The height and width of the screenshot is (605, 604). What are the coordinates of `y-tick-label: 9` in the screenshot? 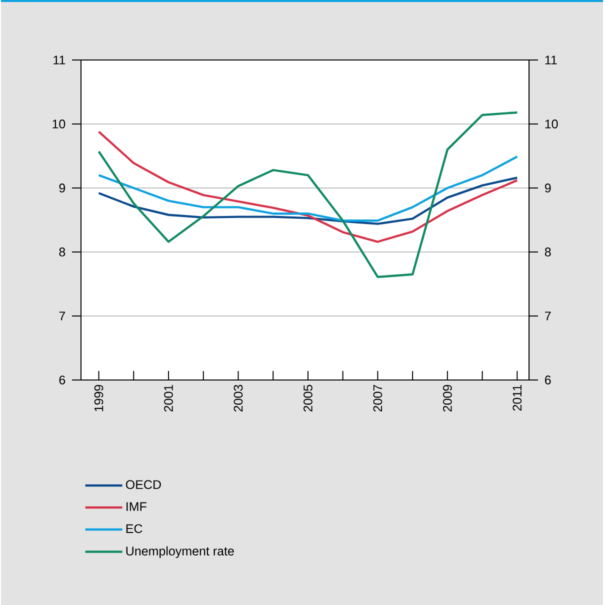 It's located at (62, 188).